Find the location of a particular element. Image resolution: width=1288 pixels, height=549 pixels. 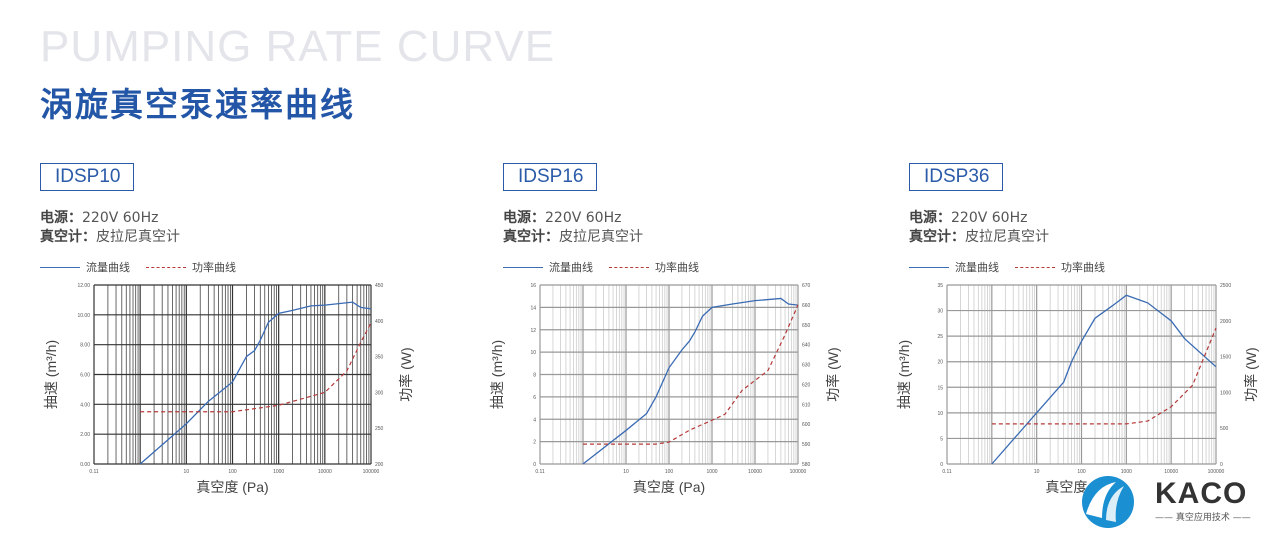

y2-tick-label: 350 is located at coordinates (379, 358).